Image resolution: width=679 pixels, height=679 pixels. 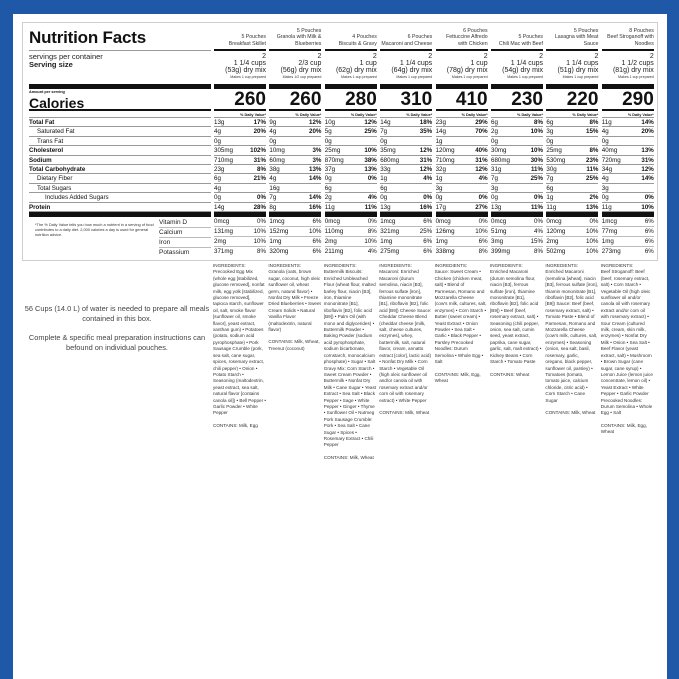 What do you see at coordinates (627, 113) in the screenshot?
I see `daily-value-header: % Daily Value*` at bounding box center [627, 113].